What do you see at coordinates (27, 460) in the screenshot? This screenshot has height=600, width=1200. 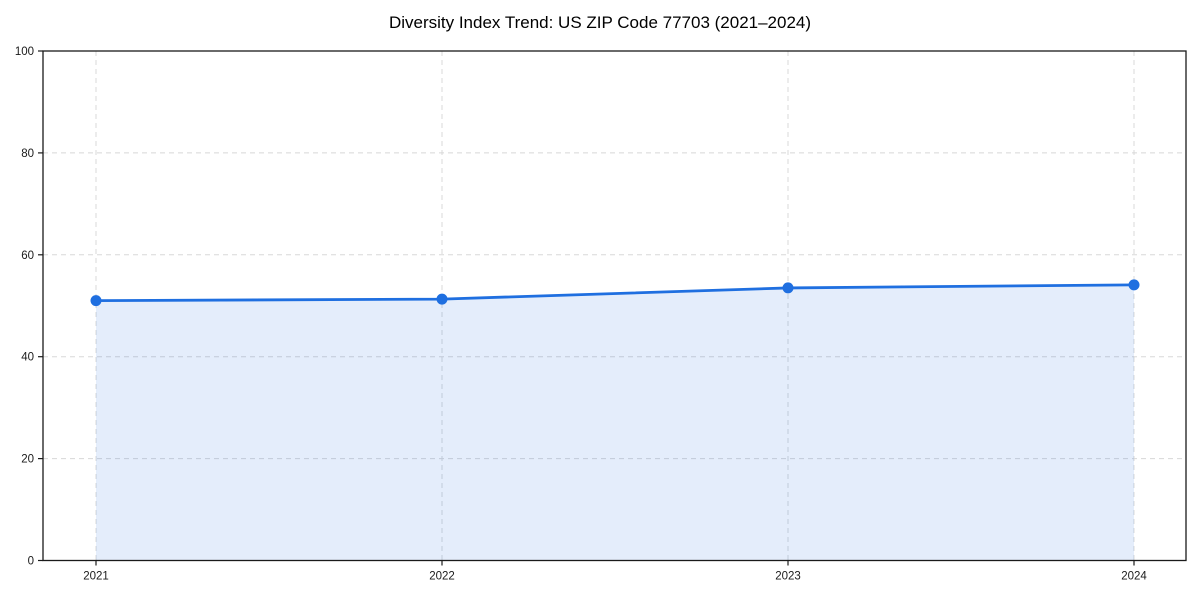 I see `y-tick-label: 20` at bounding box center [27, 460].